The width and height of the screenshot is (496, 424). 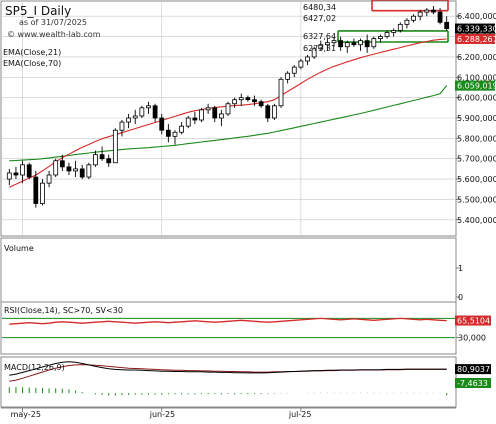 What do you see at coordinates (473, 321) in the screenshot?
I see `rsi-badge-label: 65,5104` at bounding box center [473, 321].